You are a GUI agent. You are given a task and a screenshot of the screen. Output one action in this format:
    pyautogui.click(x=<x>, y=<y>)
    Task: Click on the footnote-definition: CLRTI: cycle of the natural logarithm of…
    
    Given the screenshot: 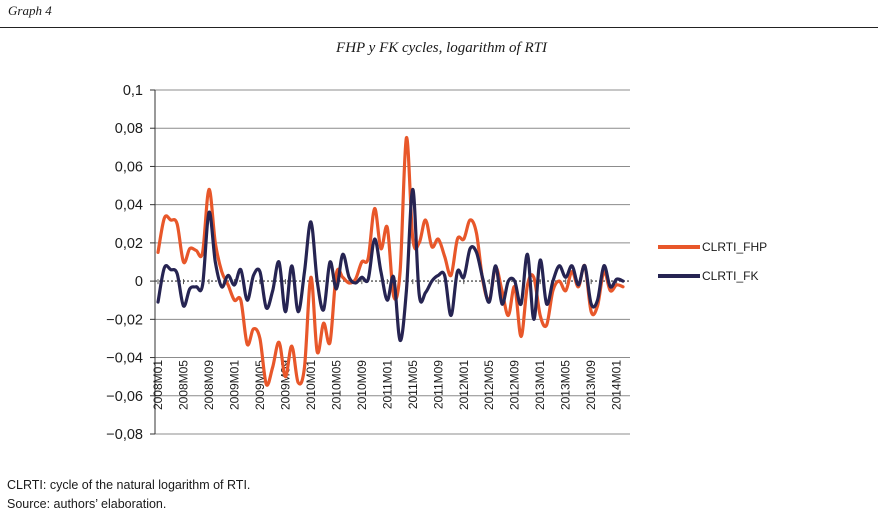 What is the action you would take?
    pyautogui.click(x=129, y=485)
    